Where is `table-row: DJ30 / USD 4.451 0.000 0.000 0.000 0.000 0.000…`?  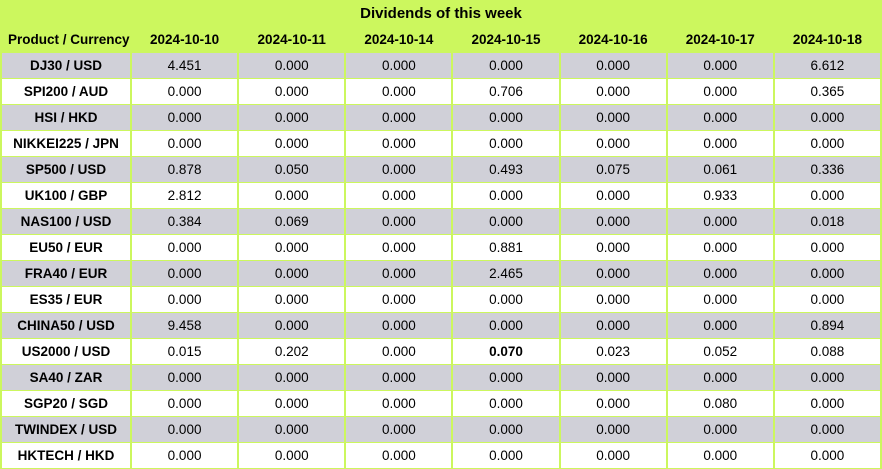 table-row: DJ30 / USD 4.451 0.000 0.000 0.000 0.000 0.000… is located at coordinates (441, 65).